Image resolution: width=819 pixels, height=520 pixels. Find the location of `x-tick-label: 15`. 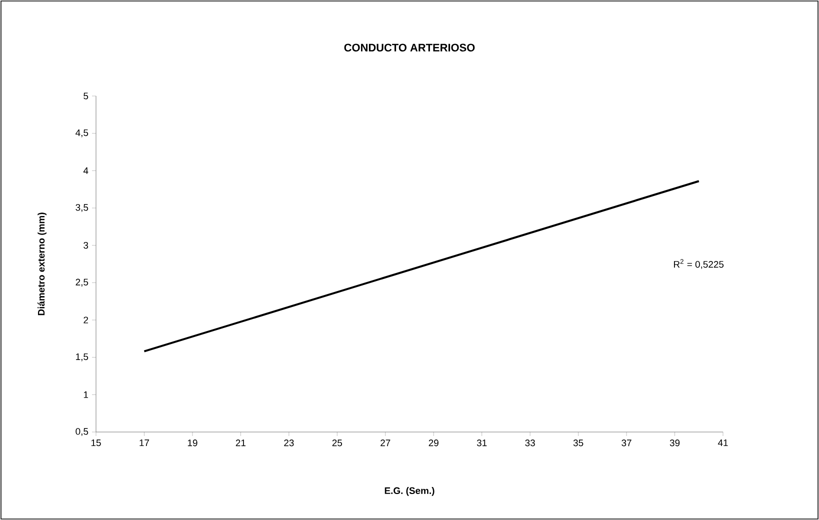

x-tick-label: 15 is located at coordinates (96, 443).